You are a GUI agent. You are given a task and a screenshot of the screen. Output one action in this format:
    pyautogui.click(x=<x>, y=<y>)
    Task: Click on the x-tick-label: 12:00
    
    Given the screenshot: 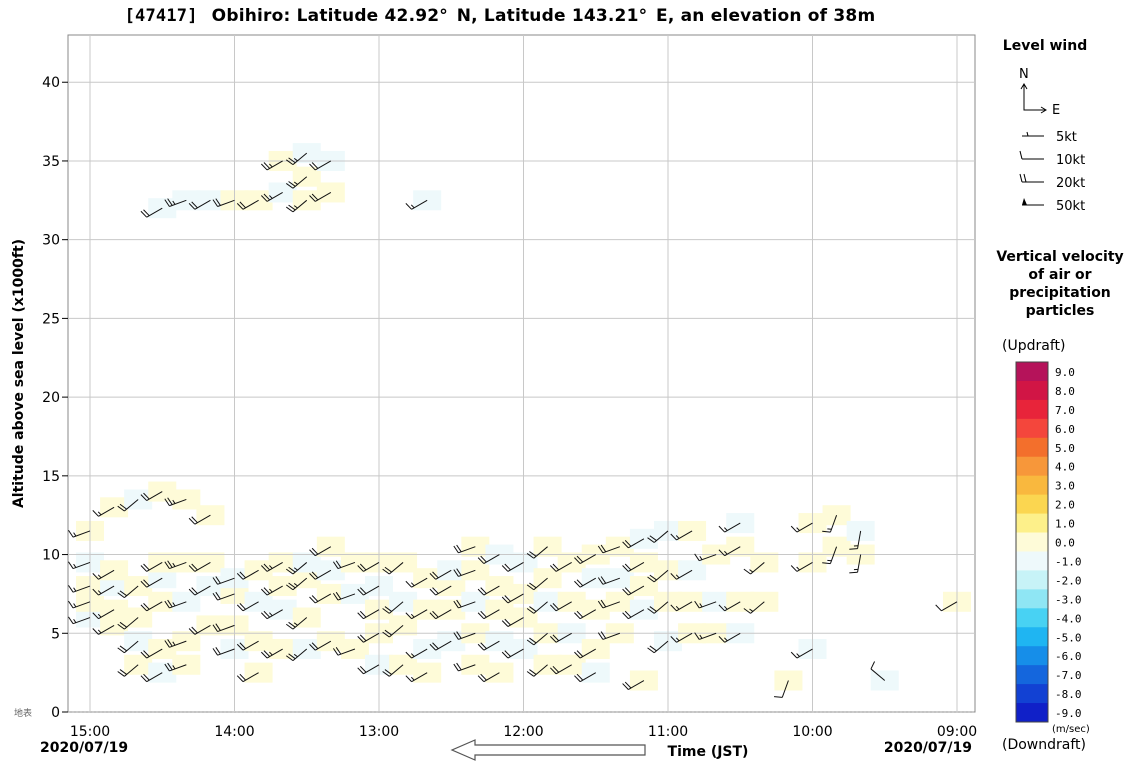 What is the action you would take?
    pyautogui.click(x=523, y=732)
    